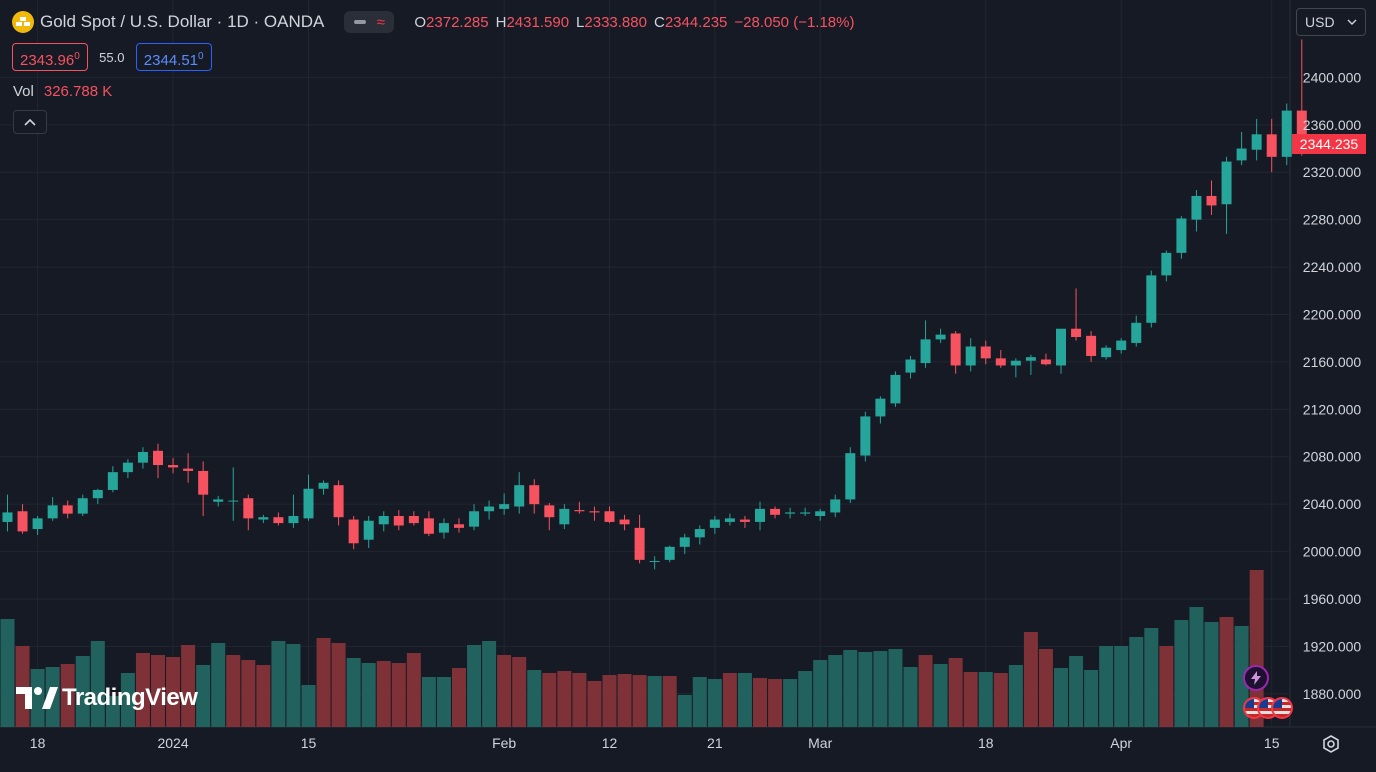  What do you see at coordinates (1256, 678) in the screenshot?
I see `lightning-icon` at bounding box center [1256, 678].